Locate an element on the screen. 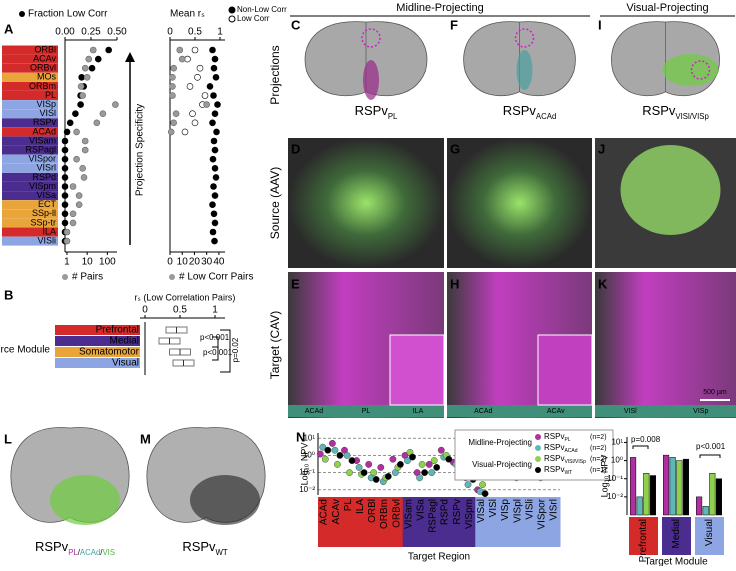 The image size is (736, 571). brain-label: RSPvVISl/VISp is located at coordinates (675, 111).